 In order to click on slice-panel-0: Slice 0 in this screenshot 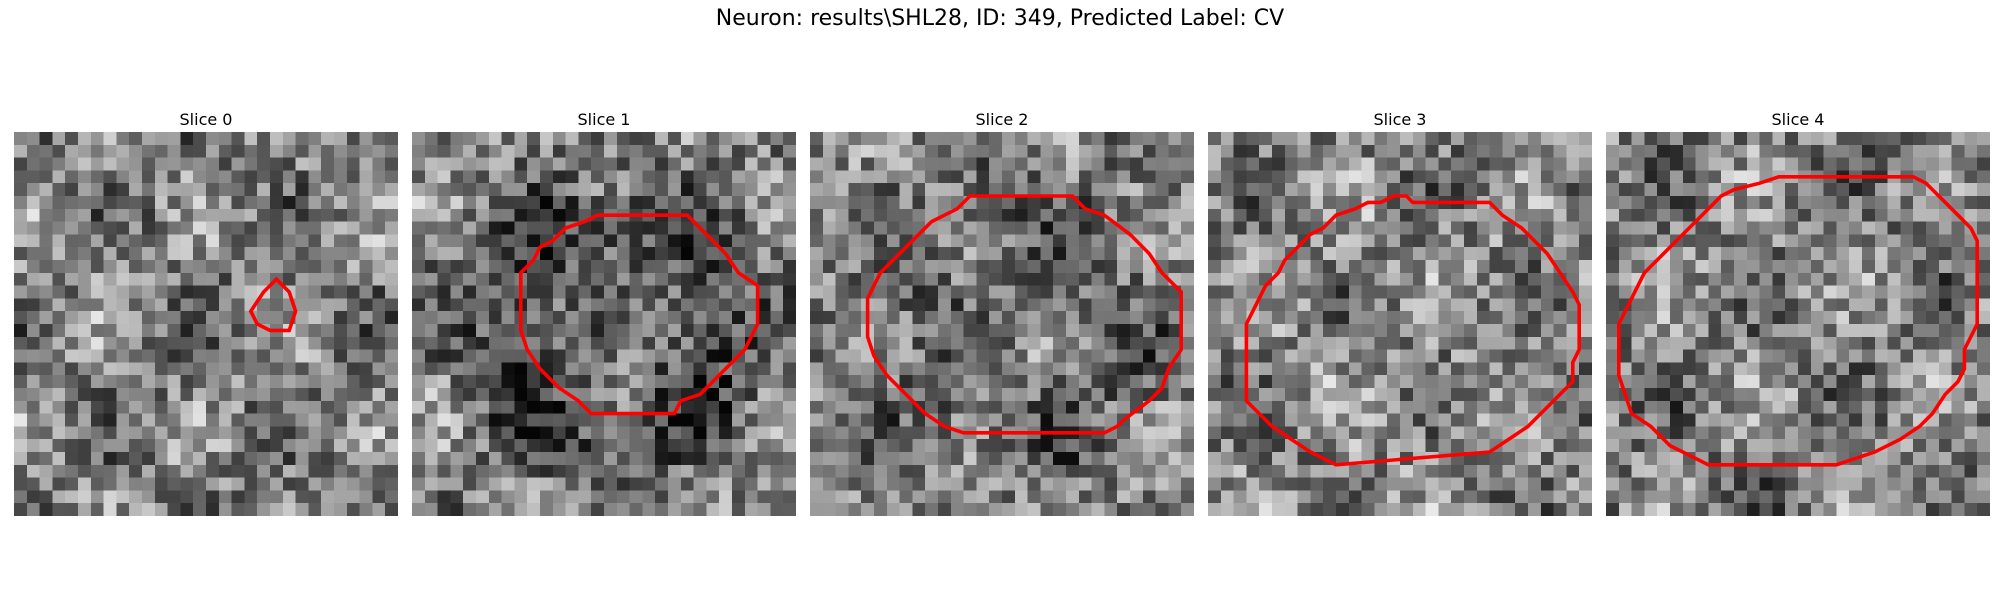, I will do `click(206, 312)`.